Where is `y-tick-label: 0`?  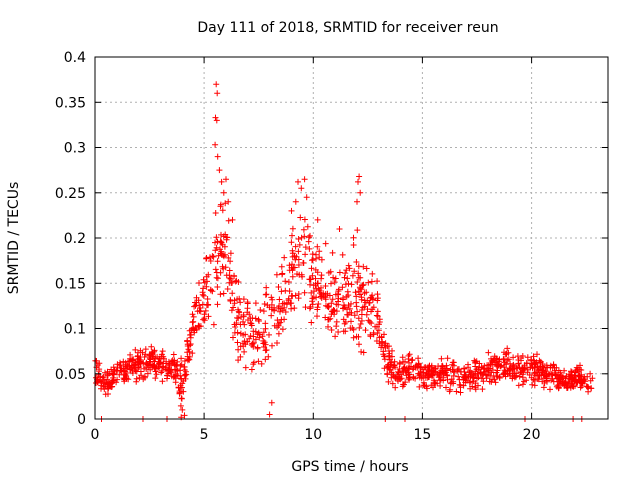 y-tick-label: 0 is located at coordinates (81, 420).